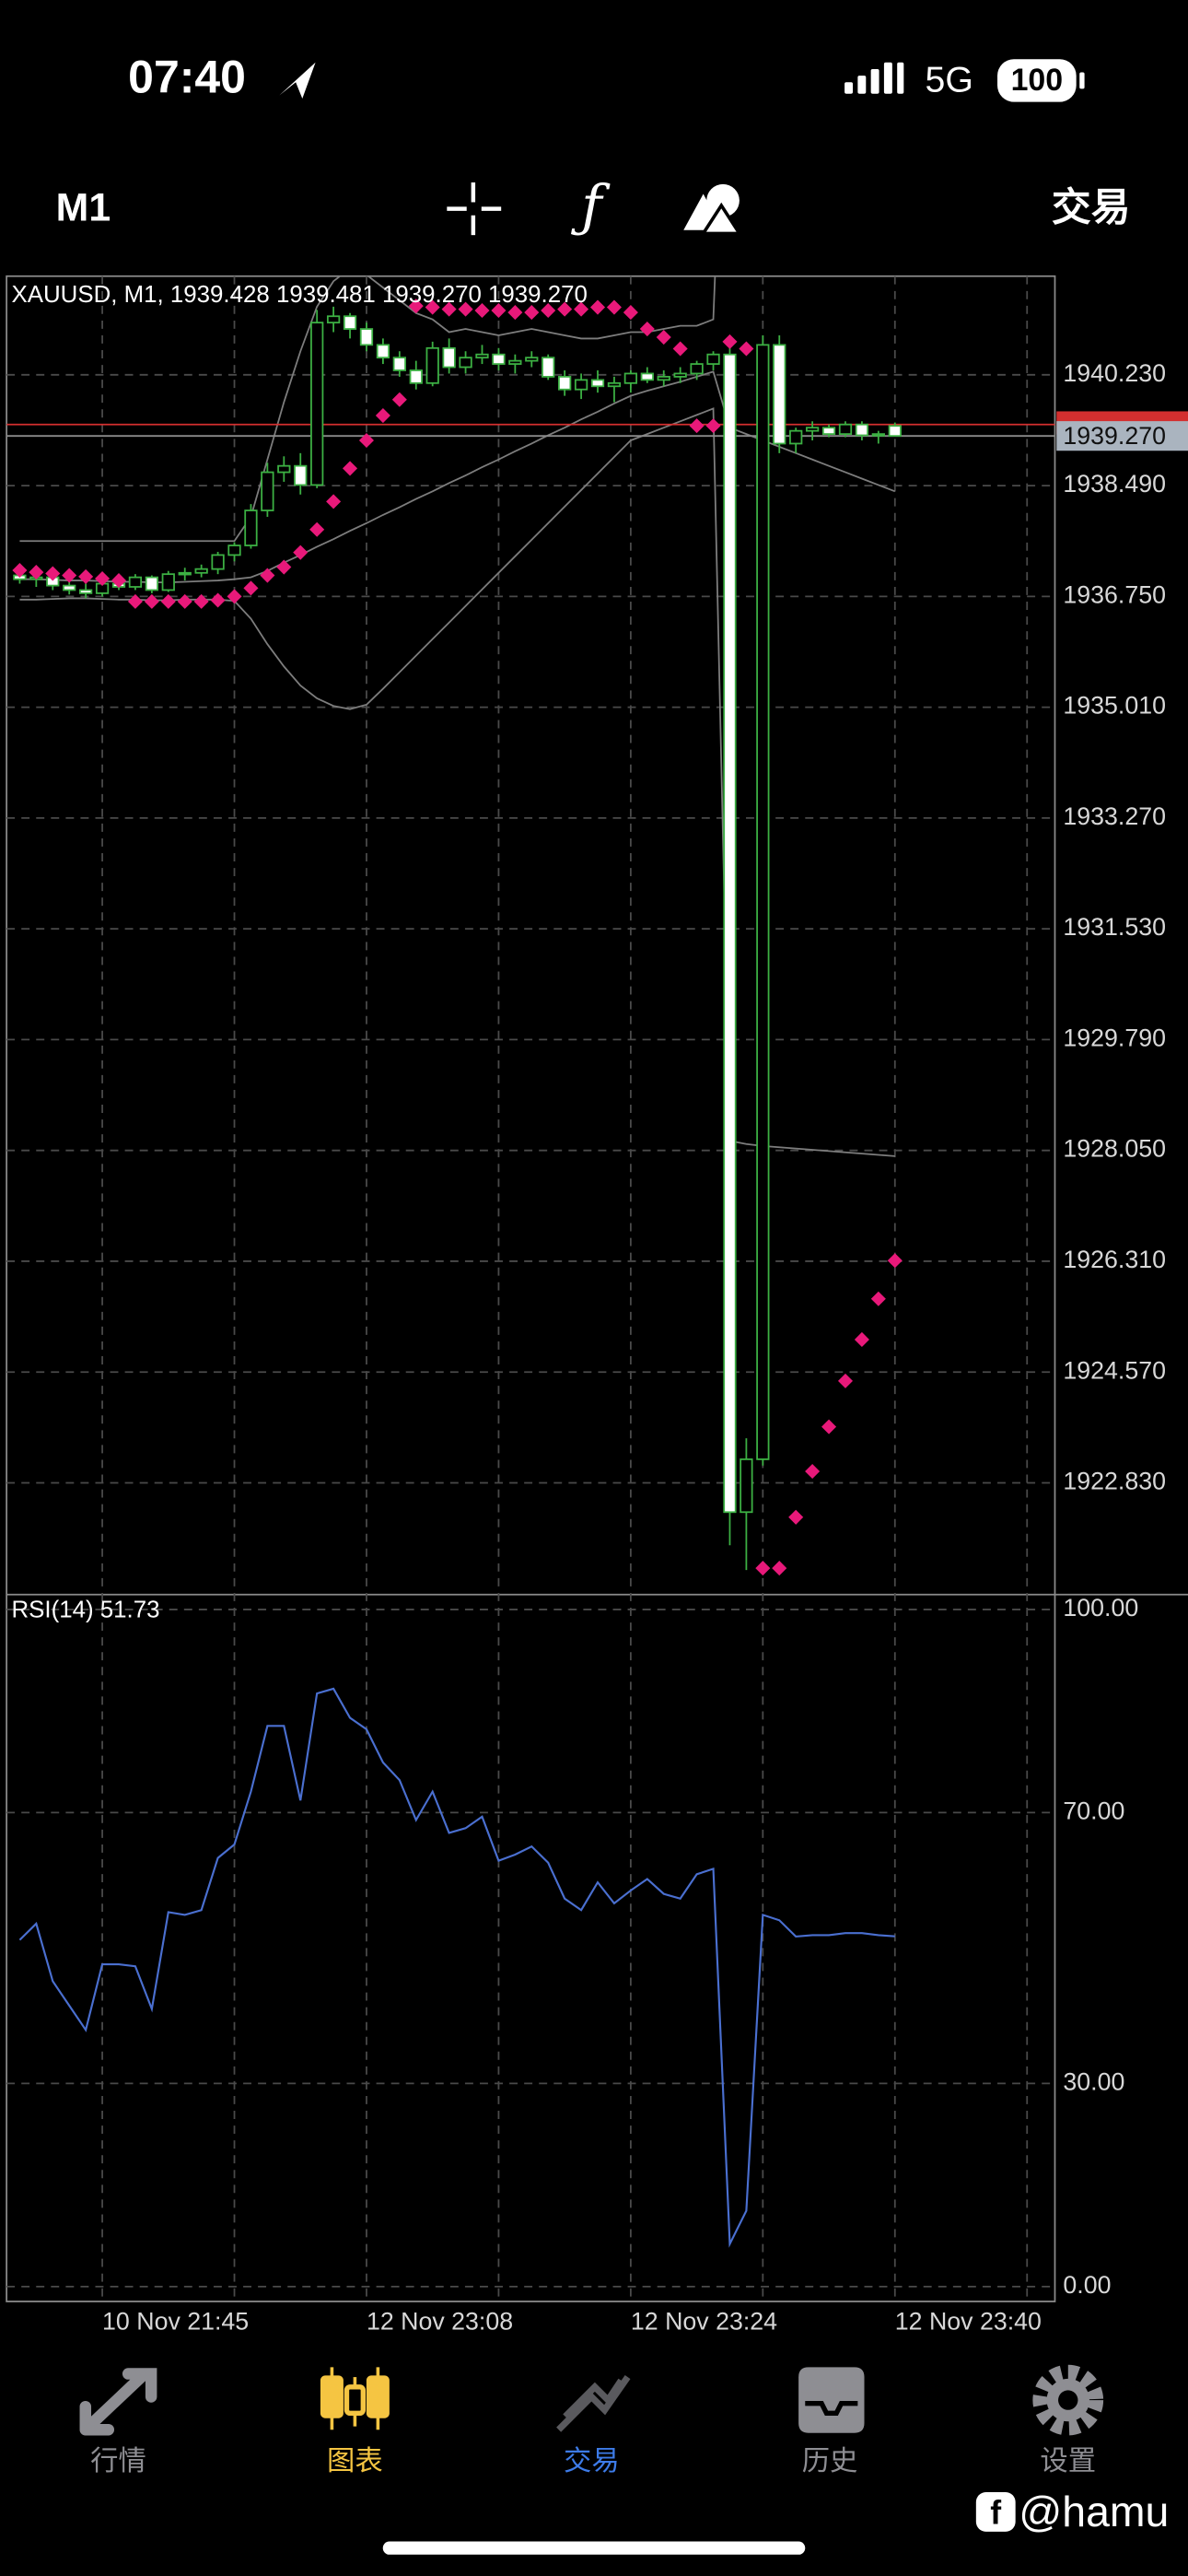 This screenshot has height=2576, width=1188. Describe the element at coordinates (1091, 208) in the screenshot. I see `trade-button: 交易` at that location.